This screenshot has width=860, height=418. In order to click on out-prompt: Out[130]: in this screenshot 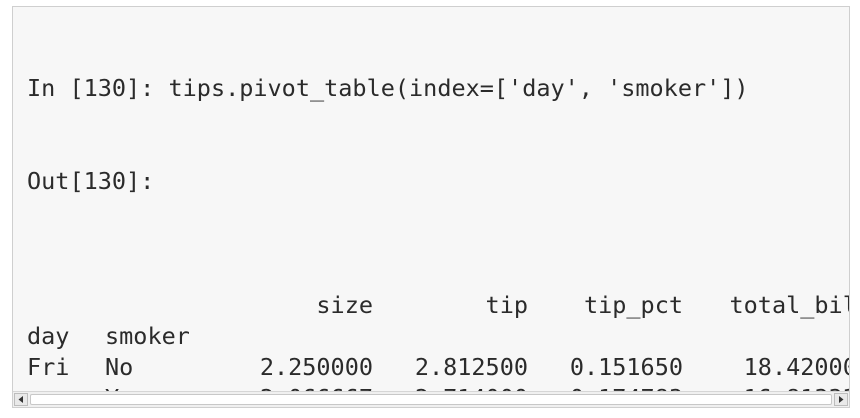, I will do `click(91, 181)`.